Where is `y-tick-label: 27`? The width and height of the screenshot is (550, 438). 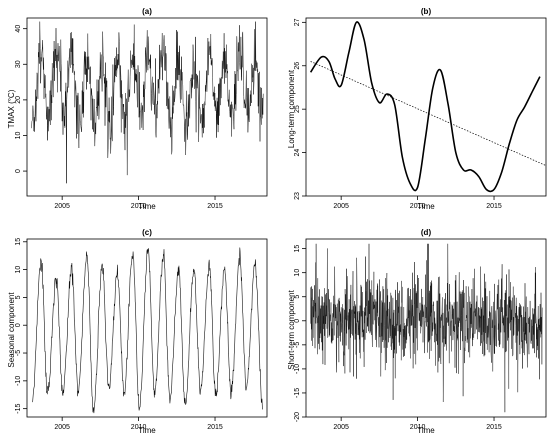
y-tick-label: 27 is located at coordinates (297, 22).